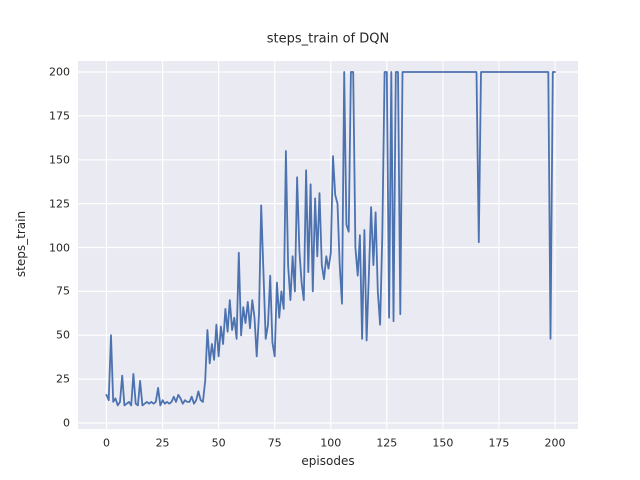  I want to click on y-tick-label: 50, so click(63, 335).